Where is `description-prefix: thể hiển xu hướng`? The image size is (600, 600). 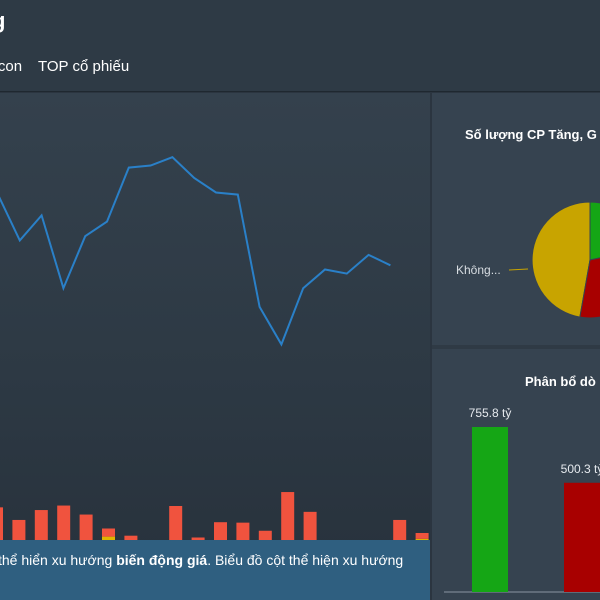
description-prefix: thể hiển xu hướng is located at coordinates (58, 560).